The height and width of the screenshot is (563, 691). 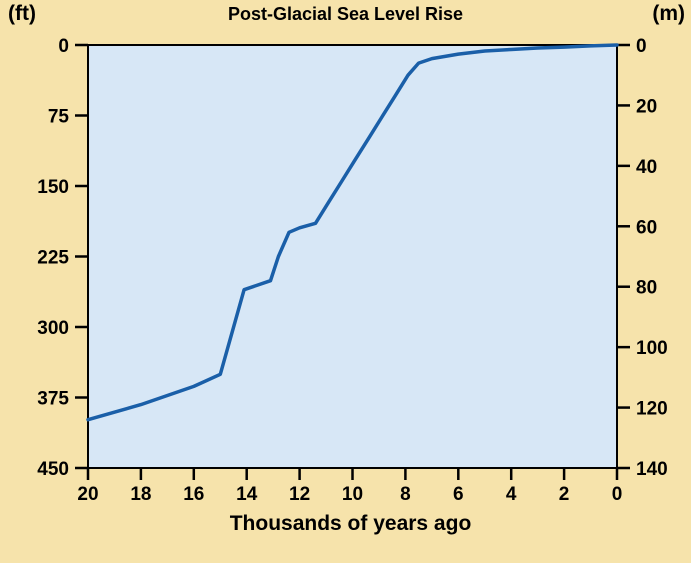 What do you see at coordinates (53, 399) in the screenshot?
I see `left-axis-tick-label: 375` at bounding box center [53, 399].